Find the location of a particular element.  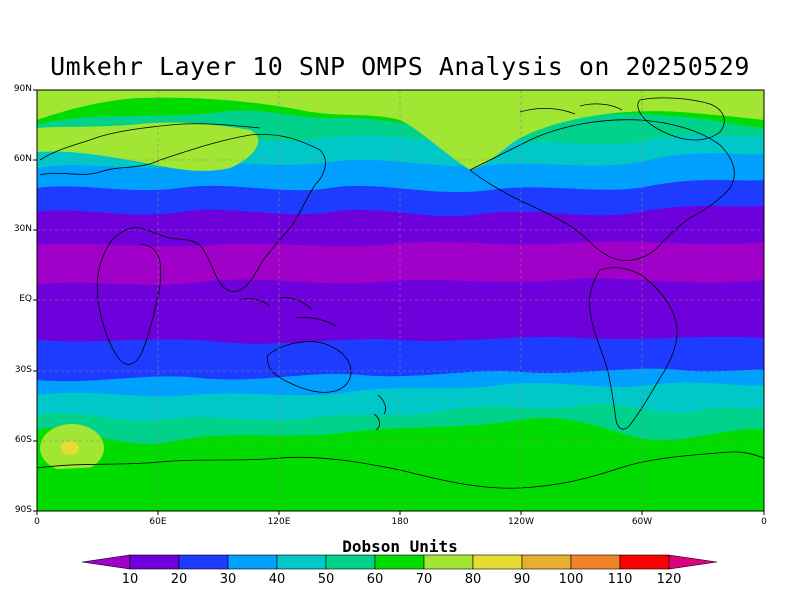

colorbar-tick-label: 50 is located at coordinates (326, 579).